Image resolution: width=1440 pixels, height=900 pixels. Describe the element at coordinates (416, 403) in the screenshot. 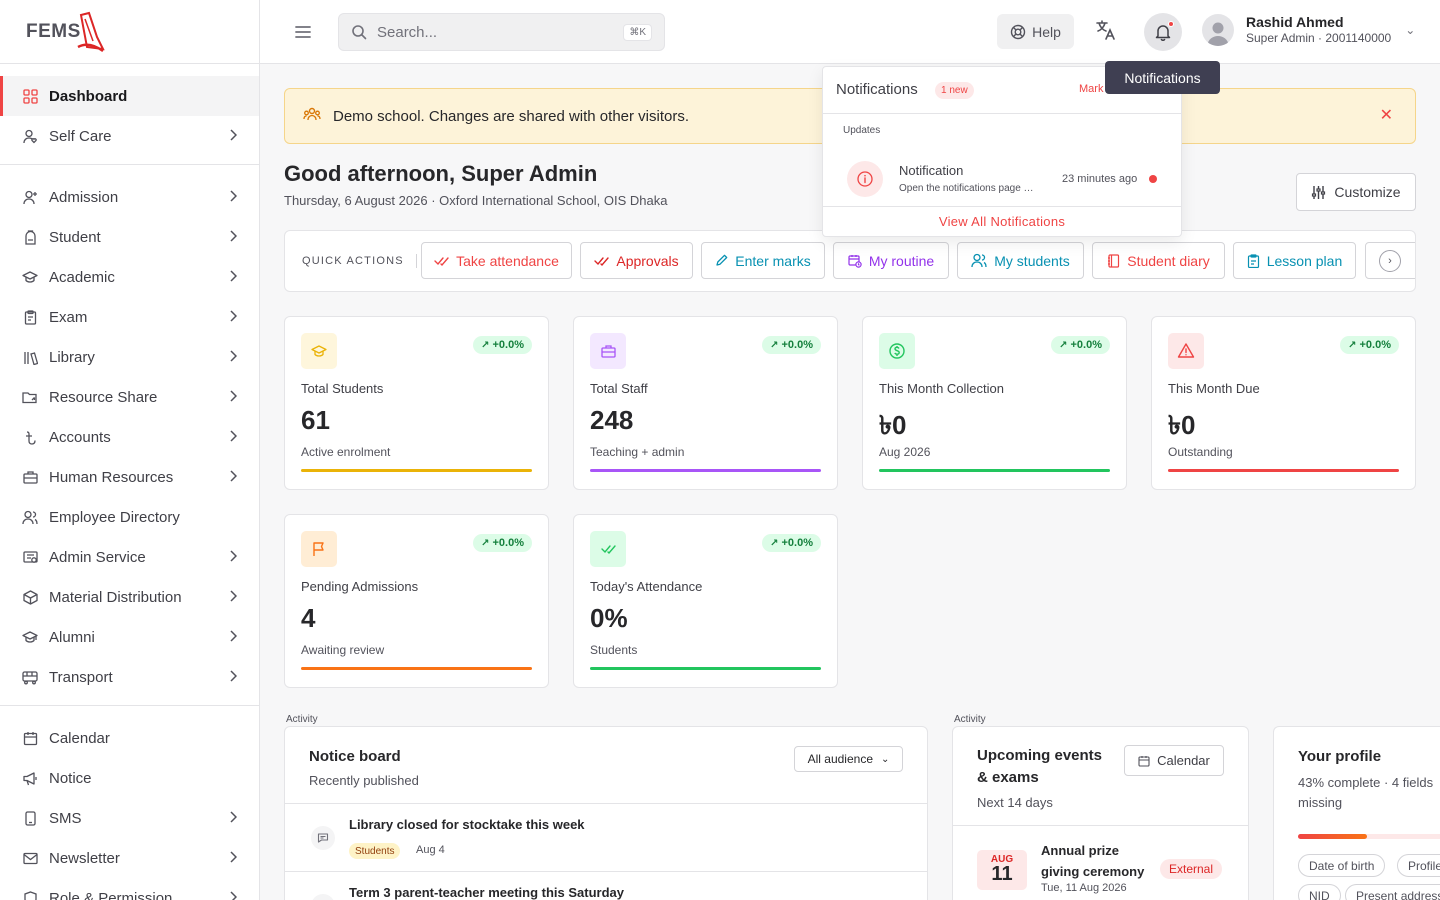

I see `stat-card-total-students: ↗ +0.0% Total Students 61 Active enrolment` at that location.